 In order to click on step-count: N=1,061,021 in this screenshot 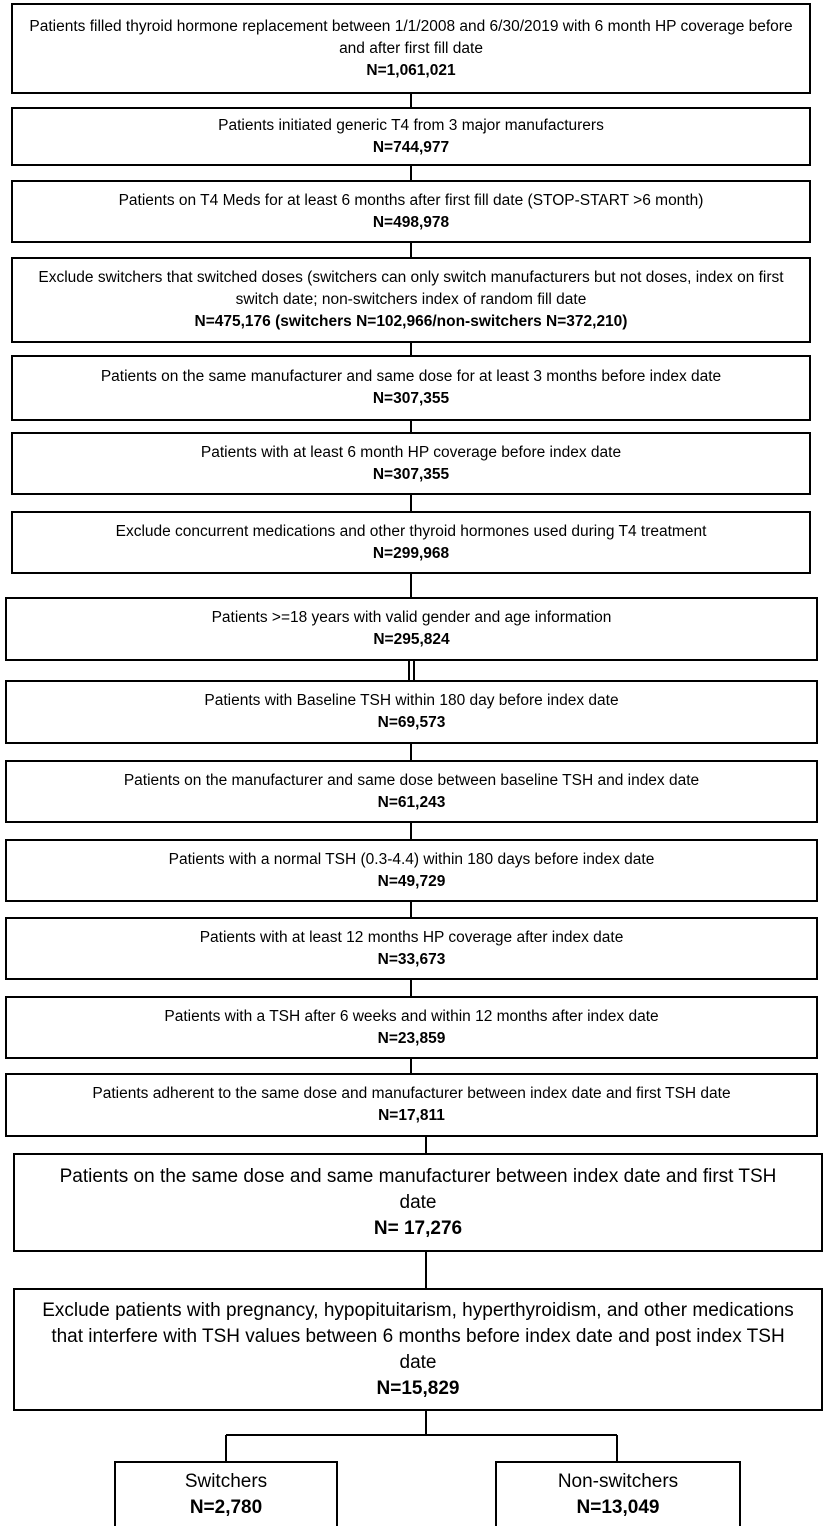, I will do `click(411, 70)`.